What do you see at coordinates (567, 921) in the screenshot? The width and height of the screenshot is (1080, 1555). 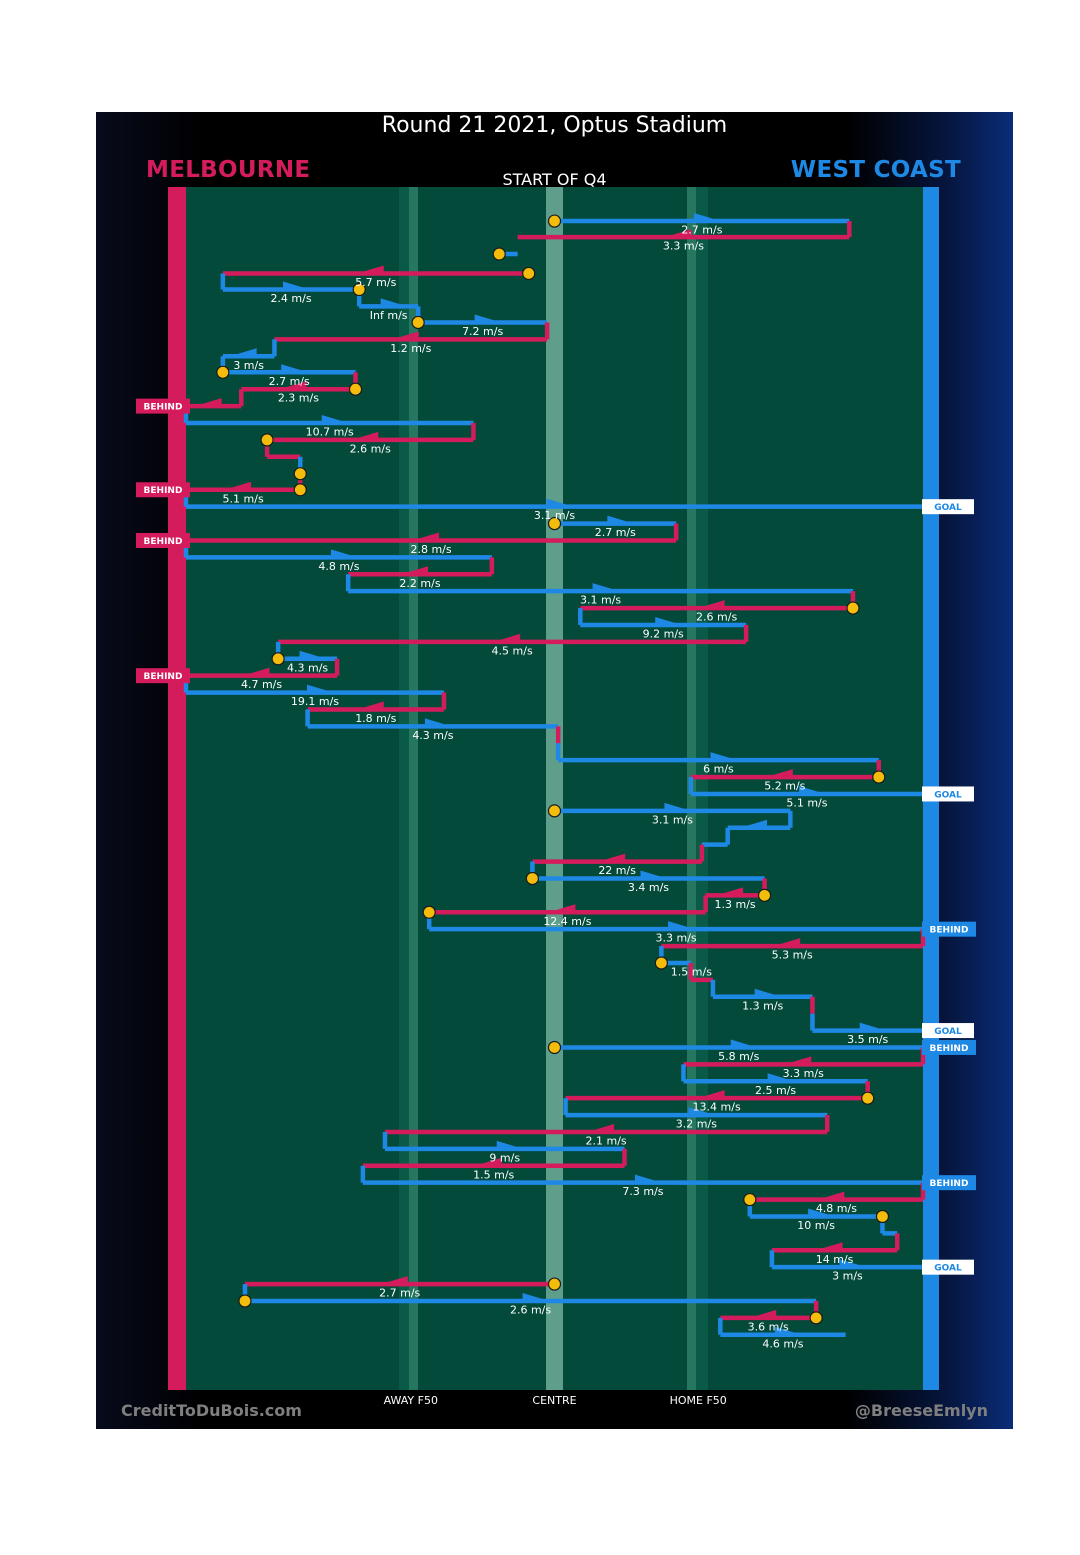 I see `speed-label: 12.4 m/s` at bounding box center [567, 921].